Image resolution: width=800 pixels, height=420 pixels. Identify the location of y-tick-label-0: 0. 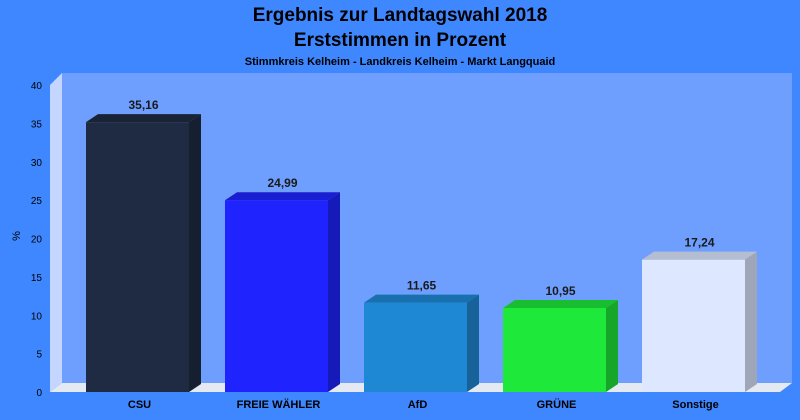
(39, 393).